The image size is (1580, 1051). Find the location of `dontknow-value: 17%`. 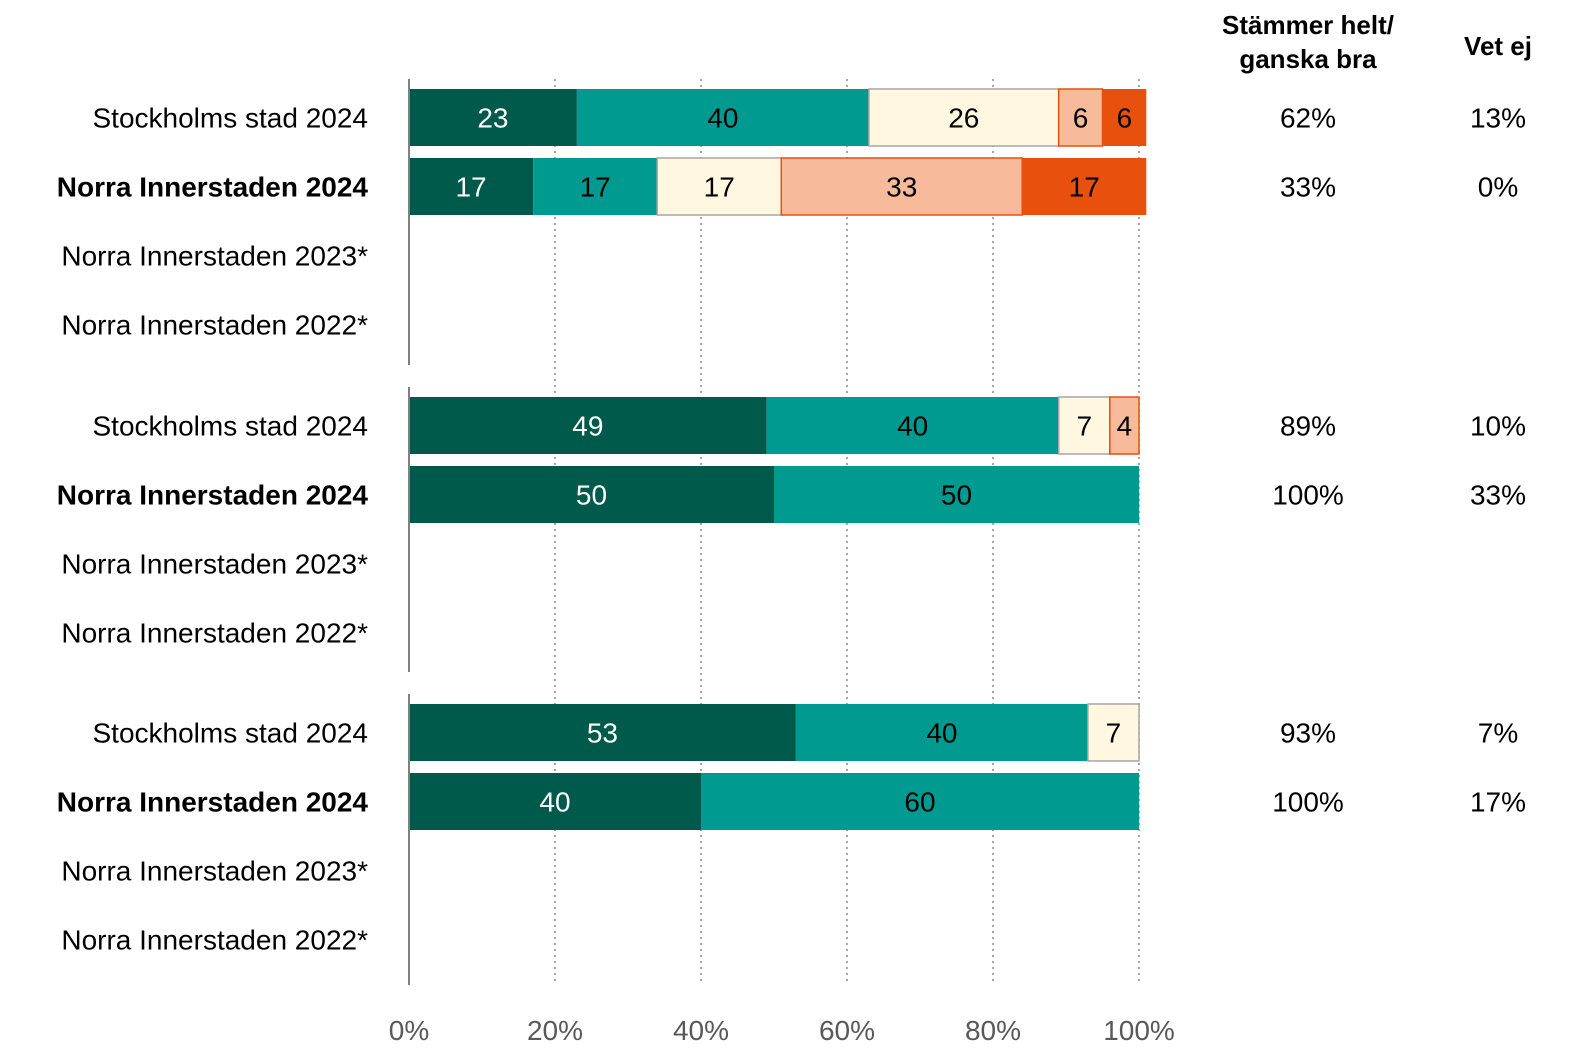

dontknow-value: 17% is located at coordinates (1498, 802).